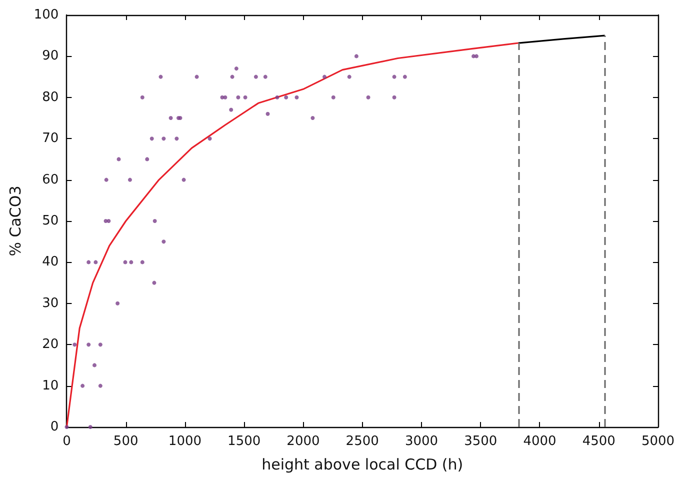 This screenshot has width=678, height=477. Describe the element at coordinates (244, 441) in the screenshot. I see `x-tick-label: 1500` at that location.